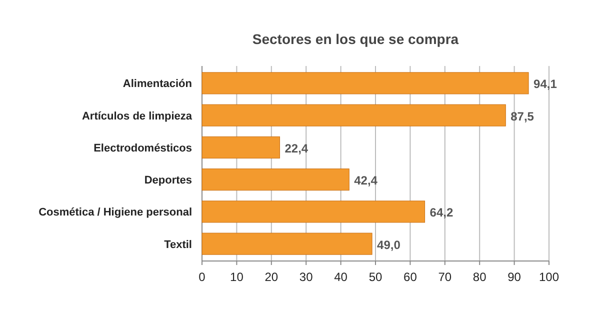 Image resolution: width=591 pixels, height=333 pixels. What do you see at coordinates (479, 277) in the screenshot?
I see `x-tick-label: 80` at bounding box center [479, 277].